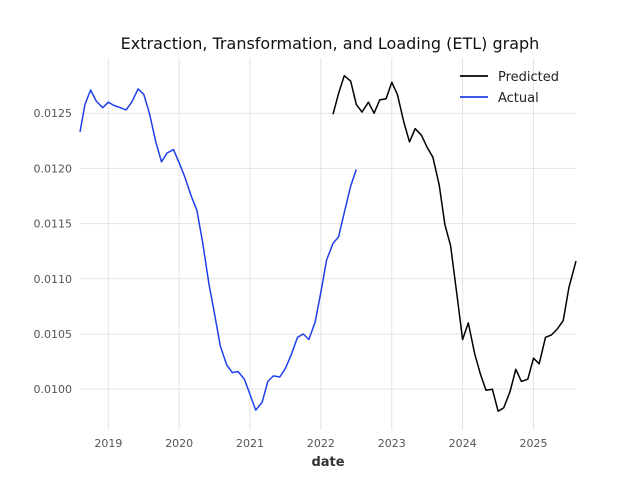 The image size is (640, 485). What do you see at coordinates (250, 443) in the screenshot?
I see `x-tick-label: 2021` at bounding box center [250, 443].